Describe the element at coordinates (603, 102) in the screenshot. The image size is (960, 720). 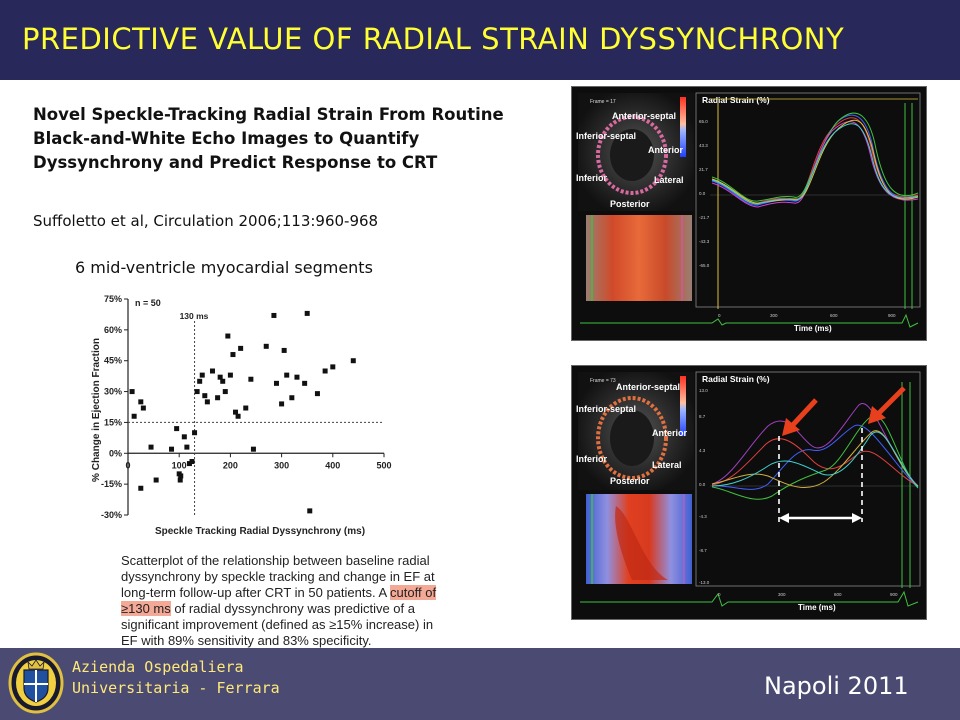
I see `frame-label-top: Frame = 17` at that location.